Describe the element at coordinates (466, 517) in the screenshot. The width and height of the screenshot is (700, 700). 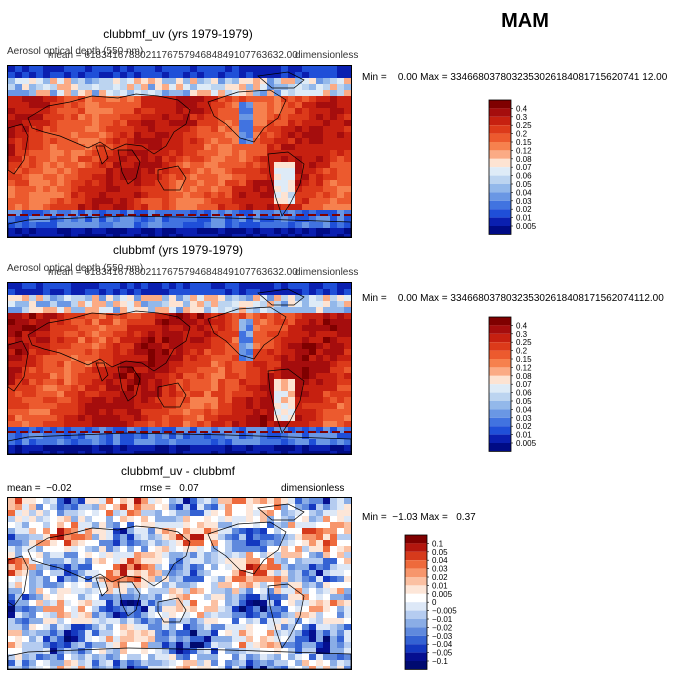
I see `panel-3-max-value: 0.37` at that location.